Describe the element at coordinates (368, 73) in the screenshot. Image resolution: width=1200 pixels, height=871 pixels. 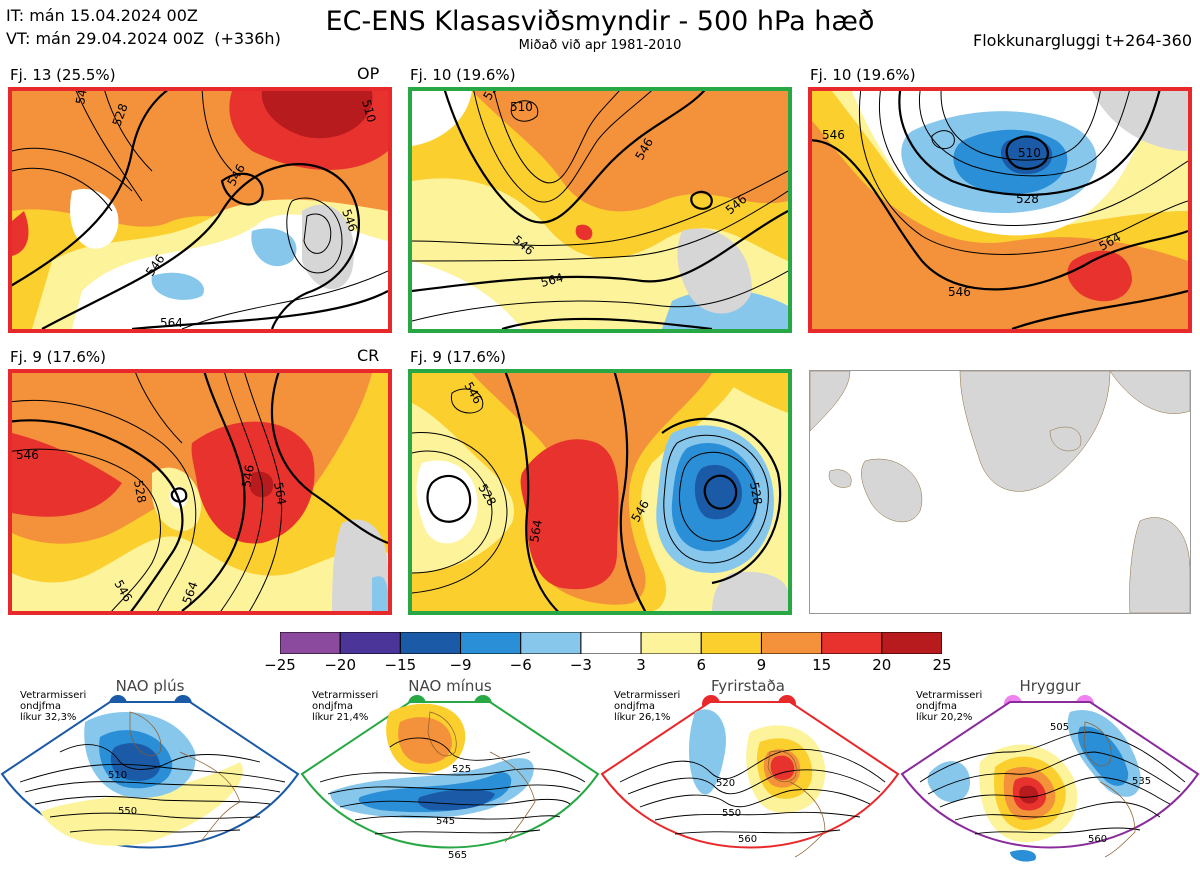
I see `cluster-1-tag: OP` at that location.